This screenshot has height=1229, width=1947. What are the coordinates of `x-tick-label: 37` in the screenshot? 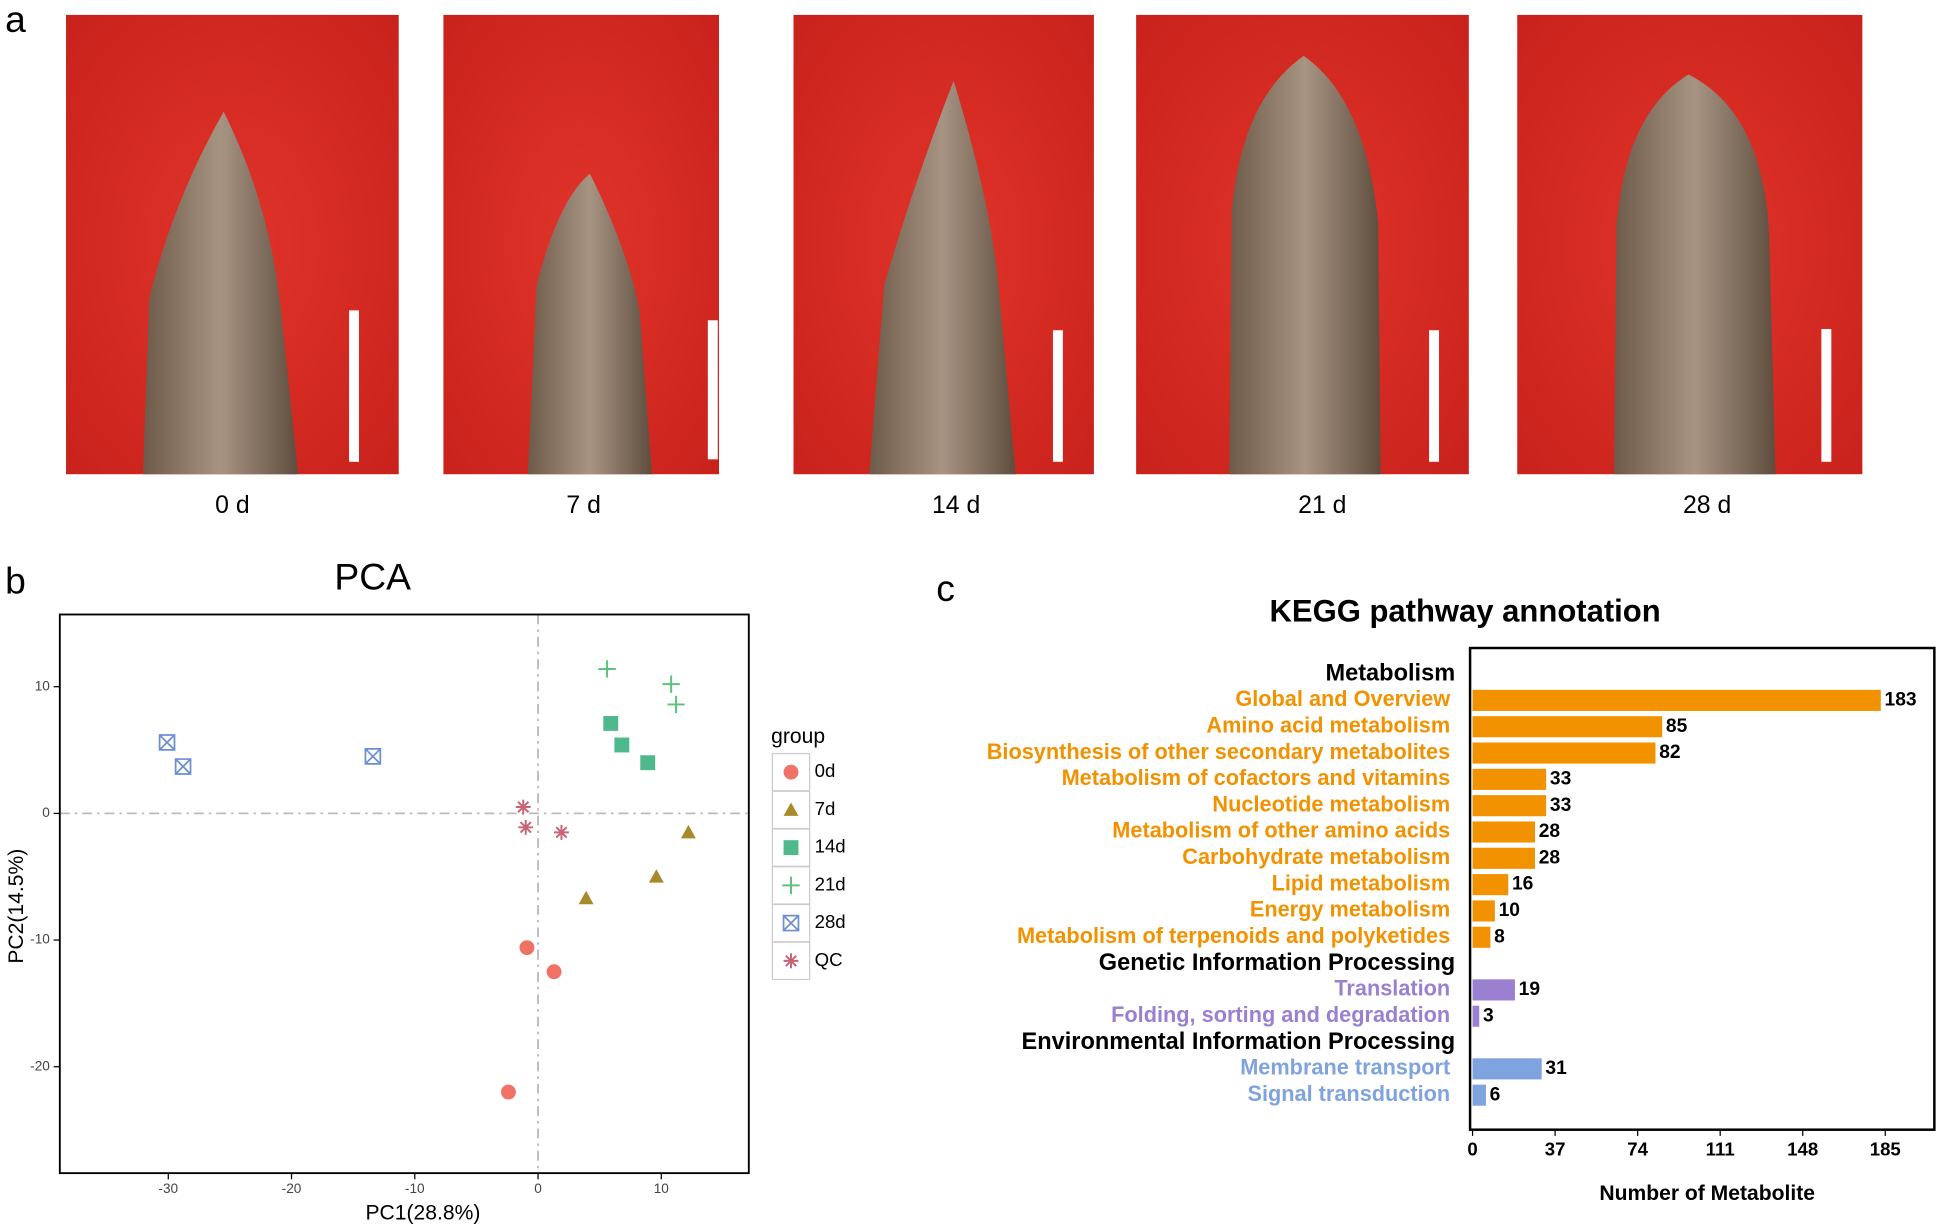 It's located at (1555, 1149).